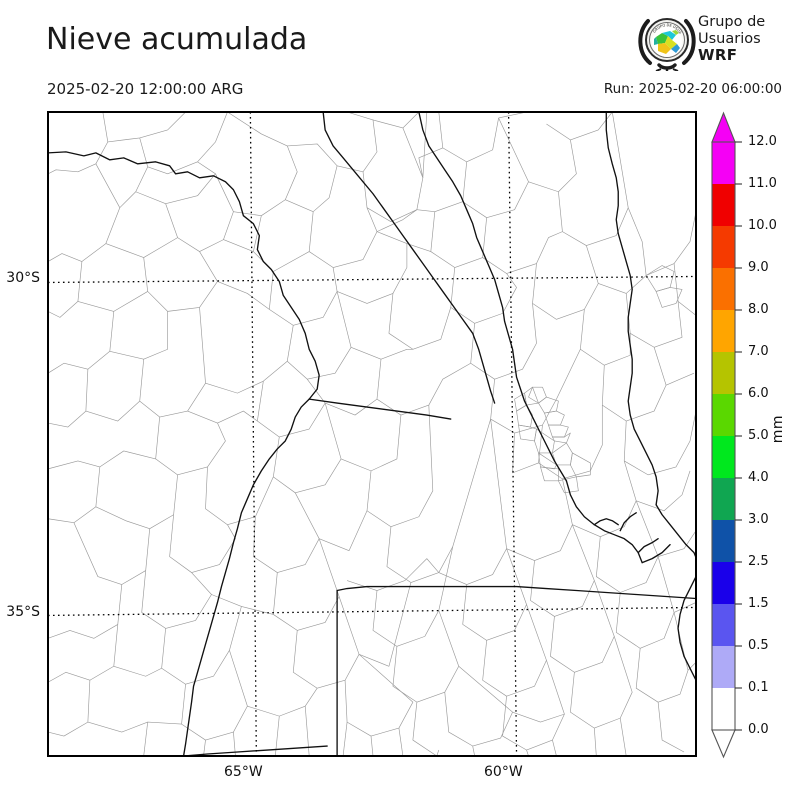  I want to click on colorbar-tick-6: 6.0, so click(758, 393).